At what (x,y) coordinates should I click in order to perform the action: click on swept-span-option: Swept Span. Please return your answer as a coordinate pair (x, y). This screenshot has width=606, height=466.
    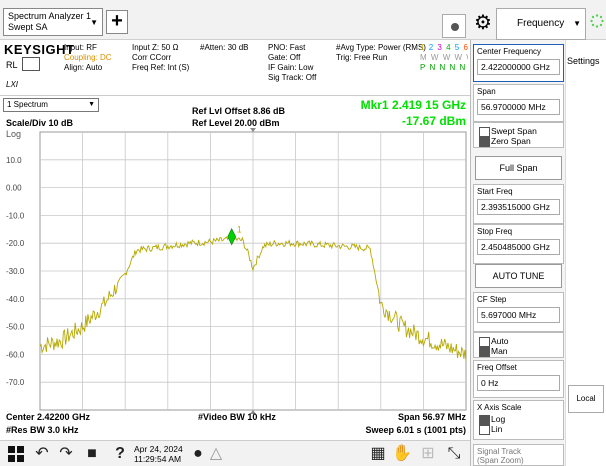
    Looking at the image, I should click on (518, 131).